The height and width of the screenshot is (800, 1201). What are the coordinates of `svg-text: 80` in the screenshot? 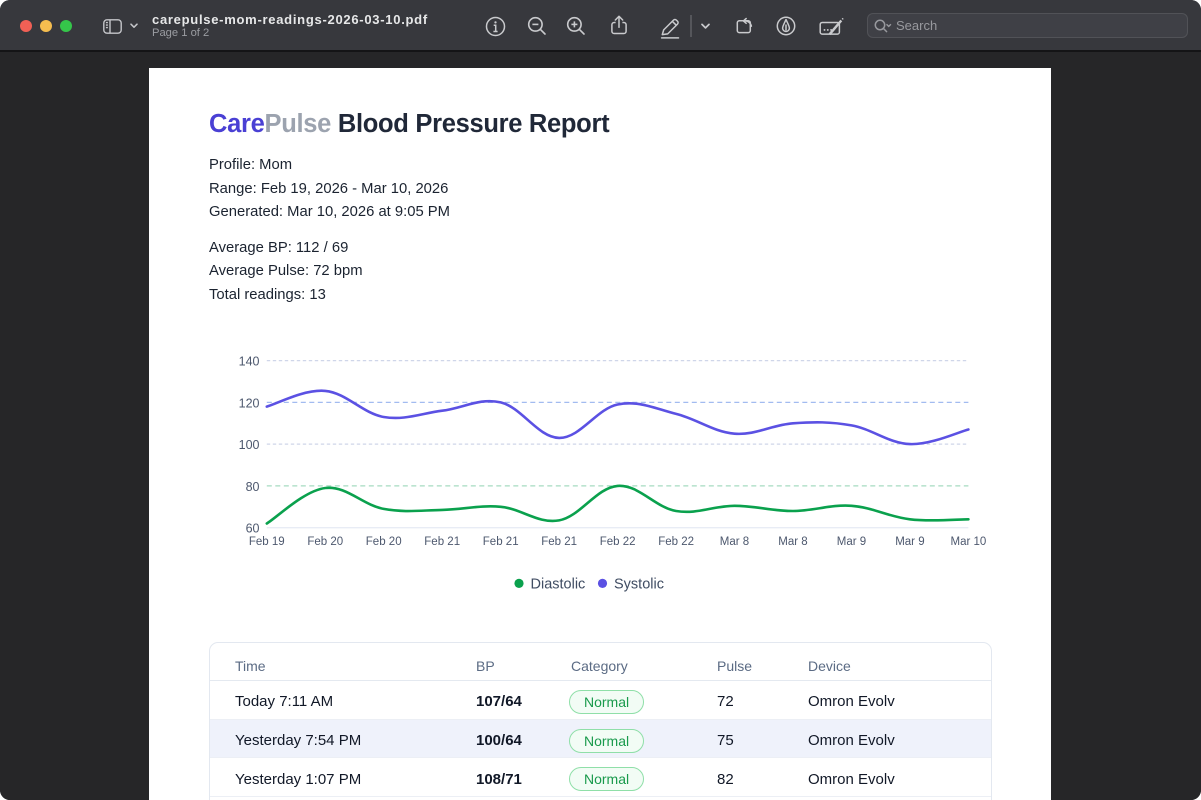 It's located at (253, 487).